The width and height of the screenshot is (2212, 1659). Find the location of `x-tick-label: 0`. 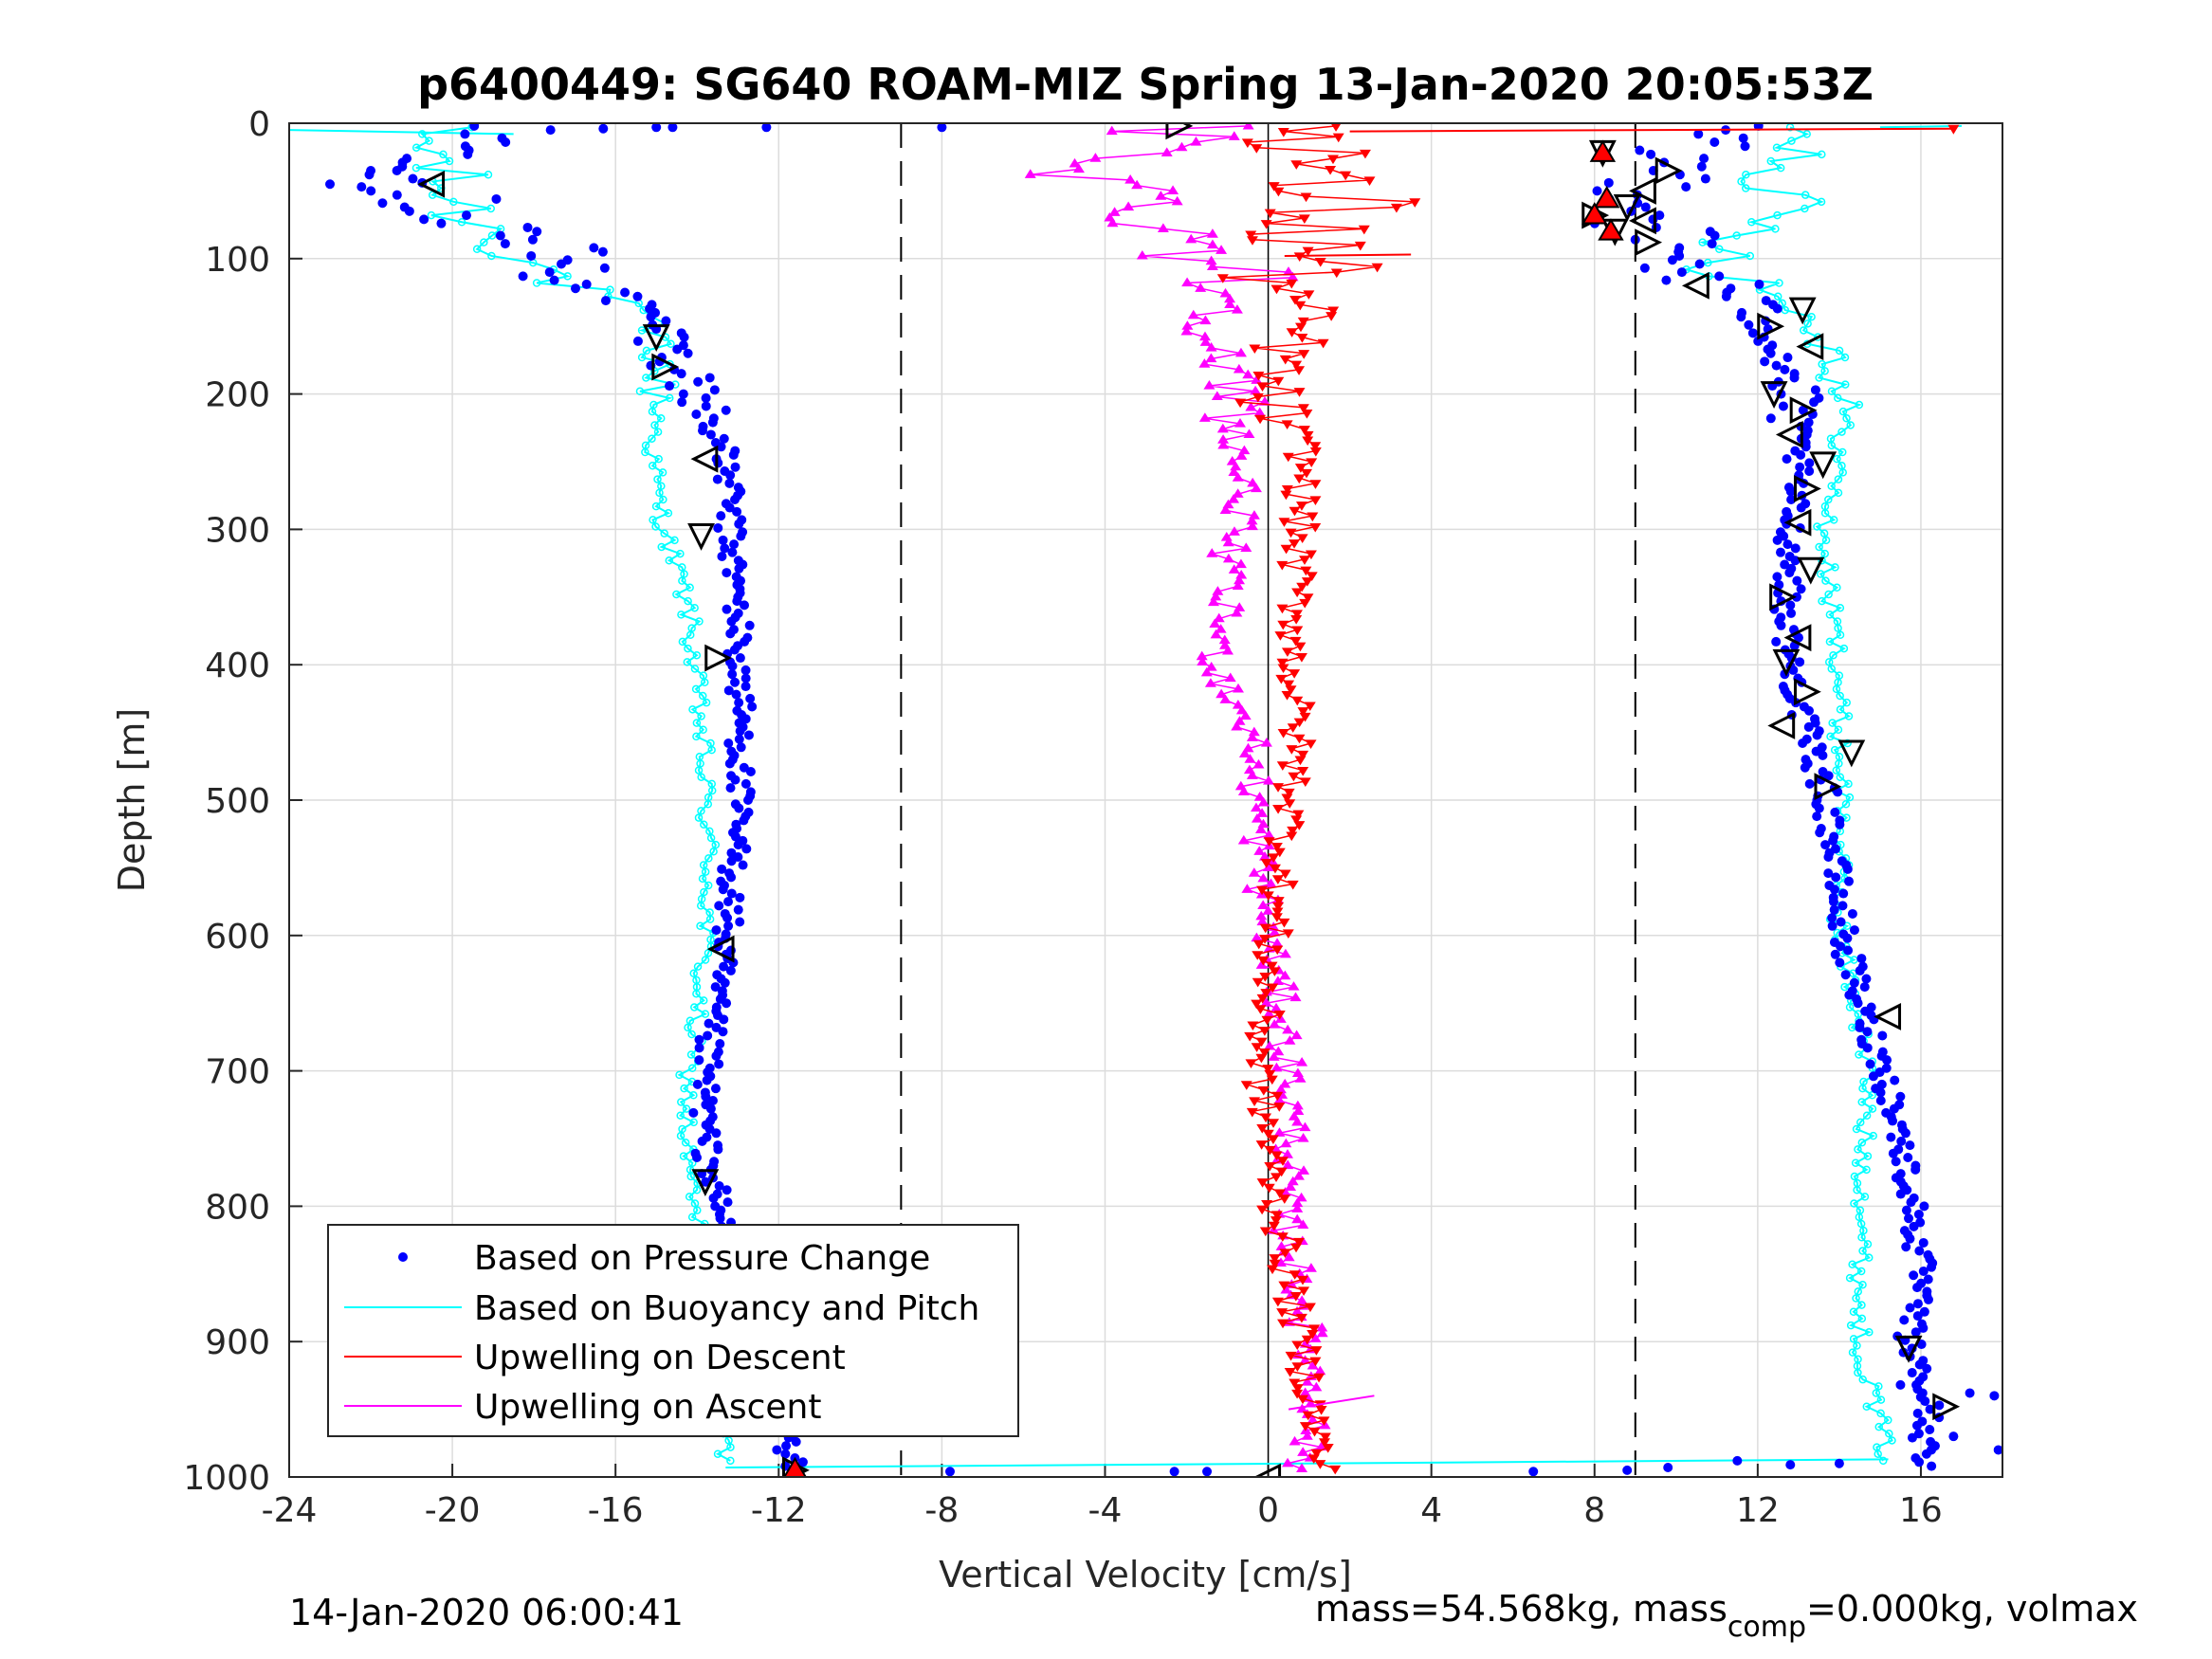

x-tick-label: 0 is located at coordinates (1268, 1510).